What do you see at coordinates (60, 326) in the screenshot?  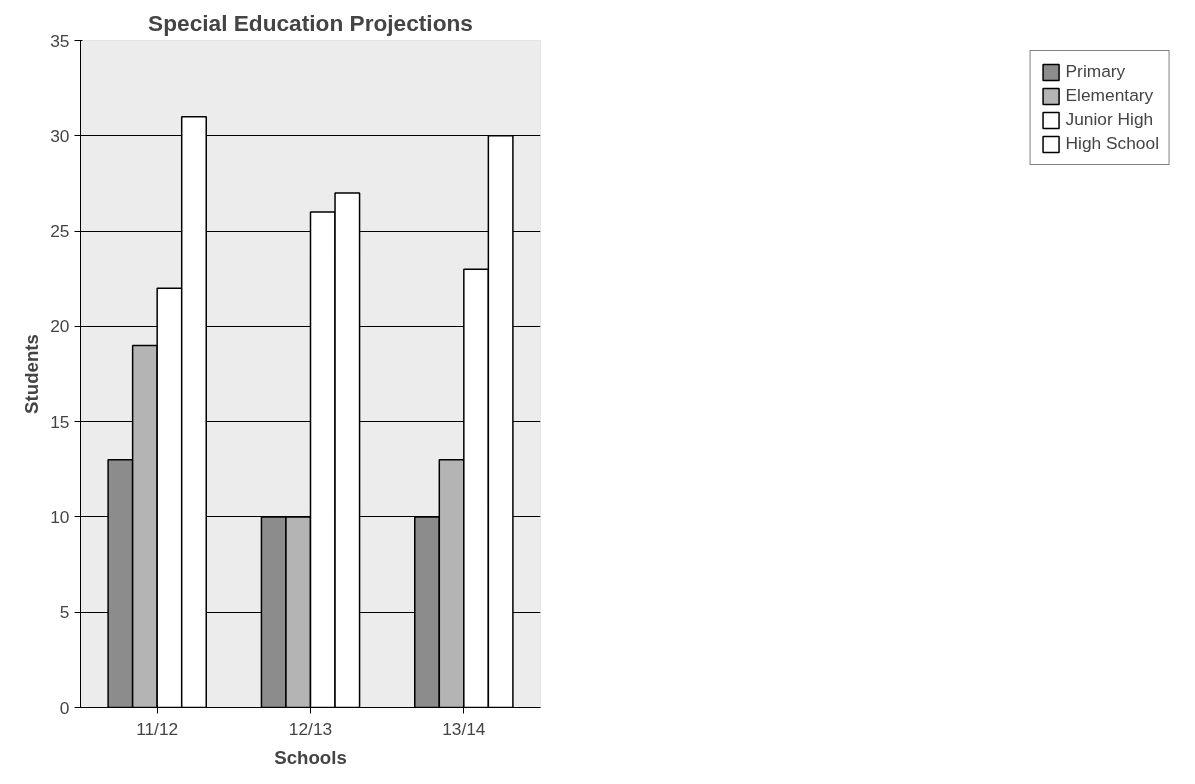 I see `y-tick-label: 20` at bounding box center [60, 326].